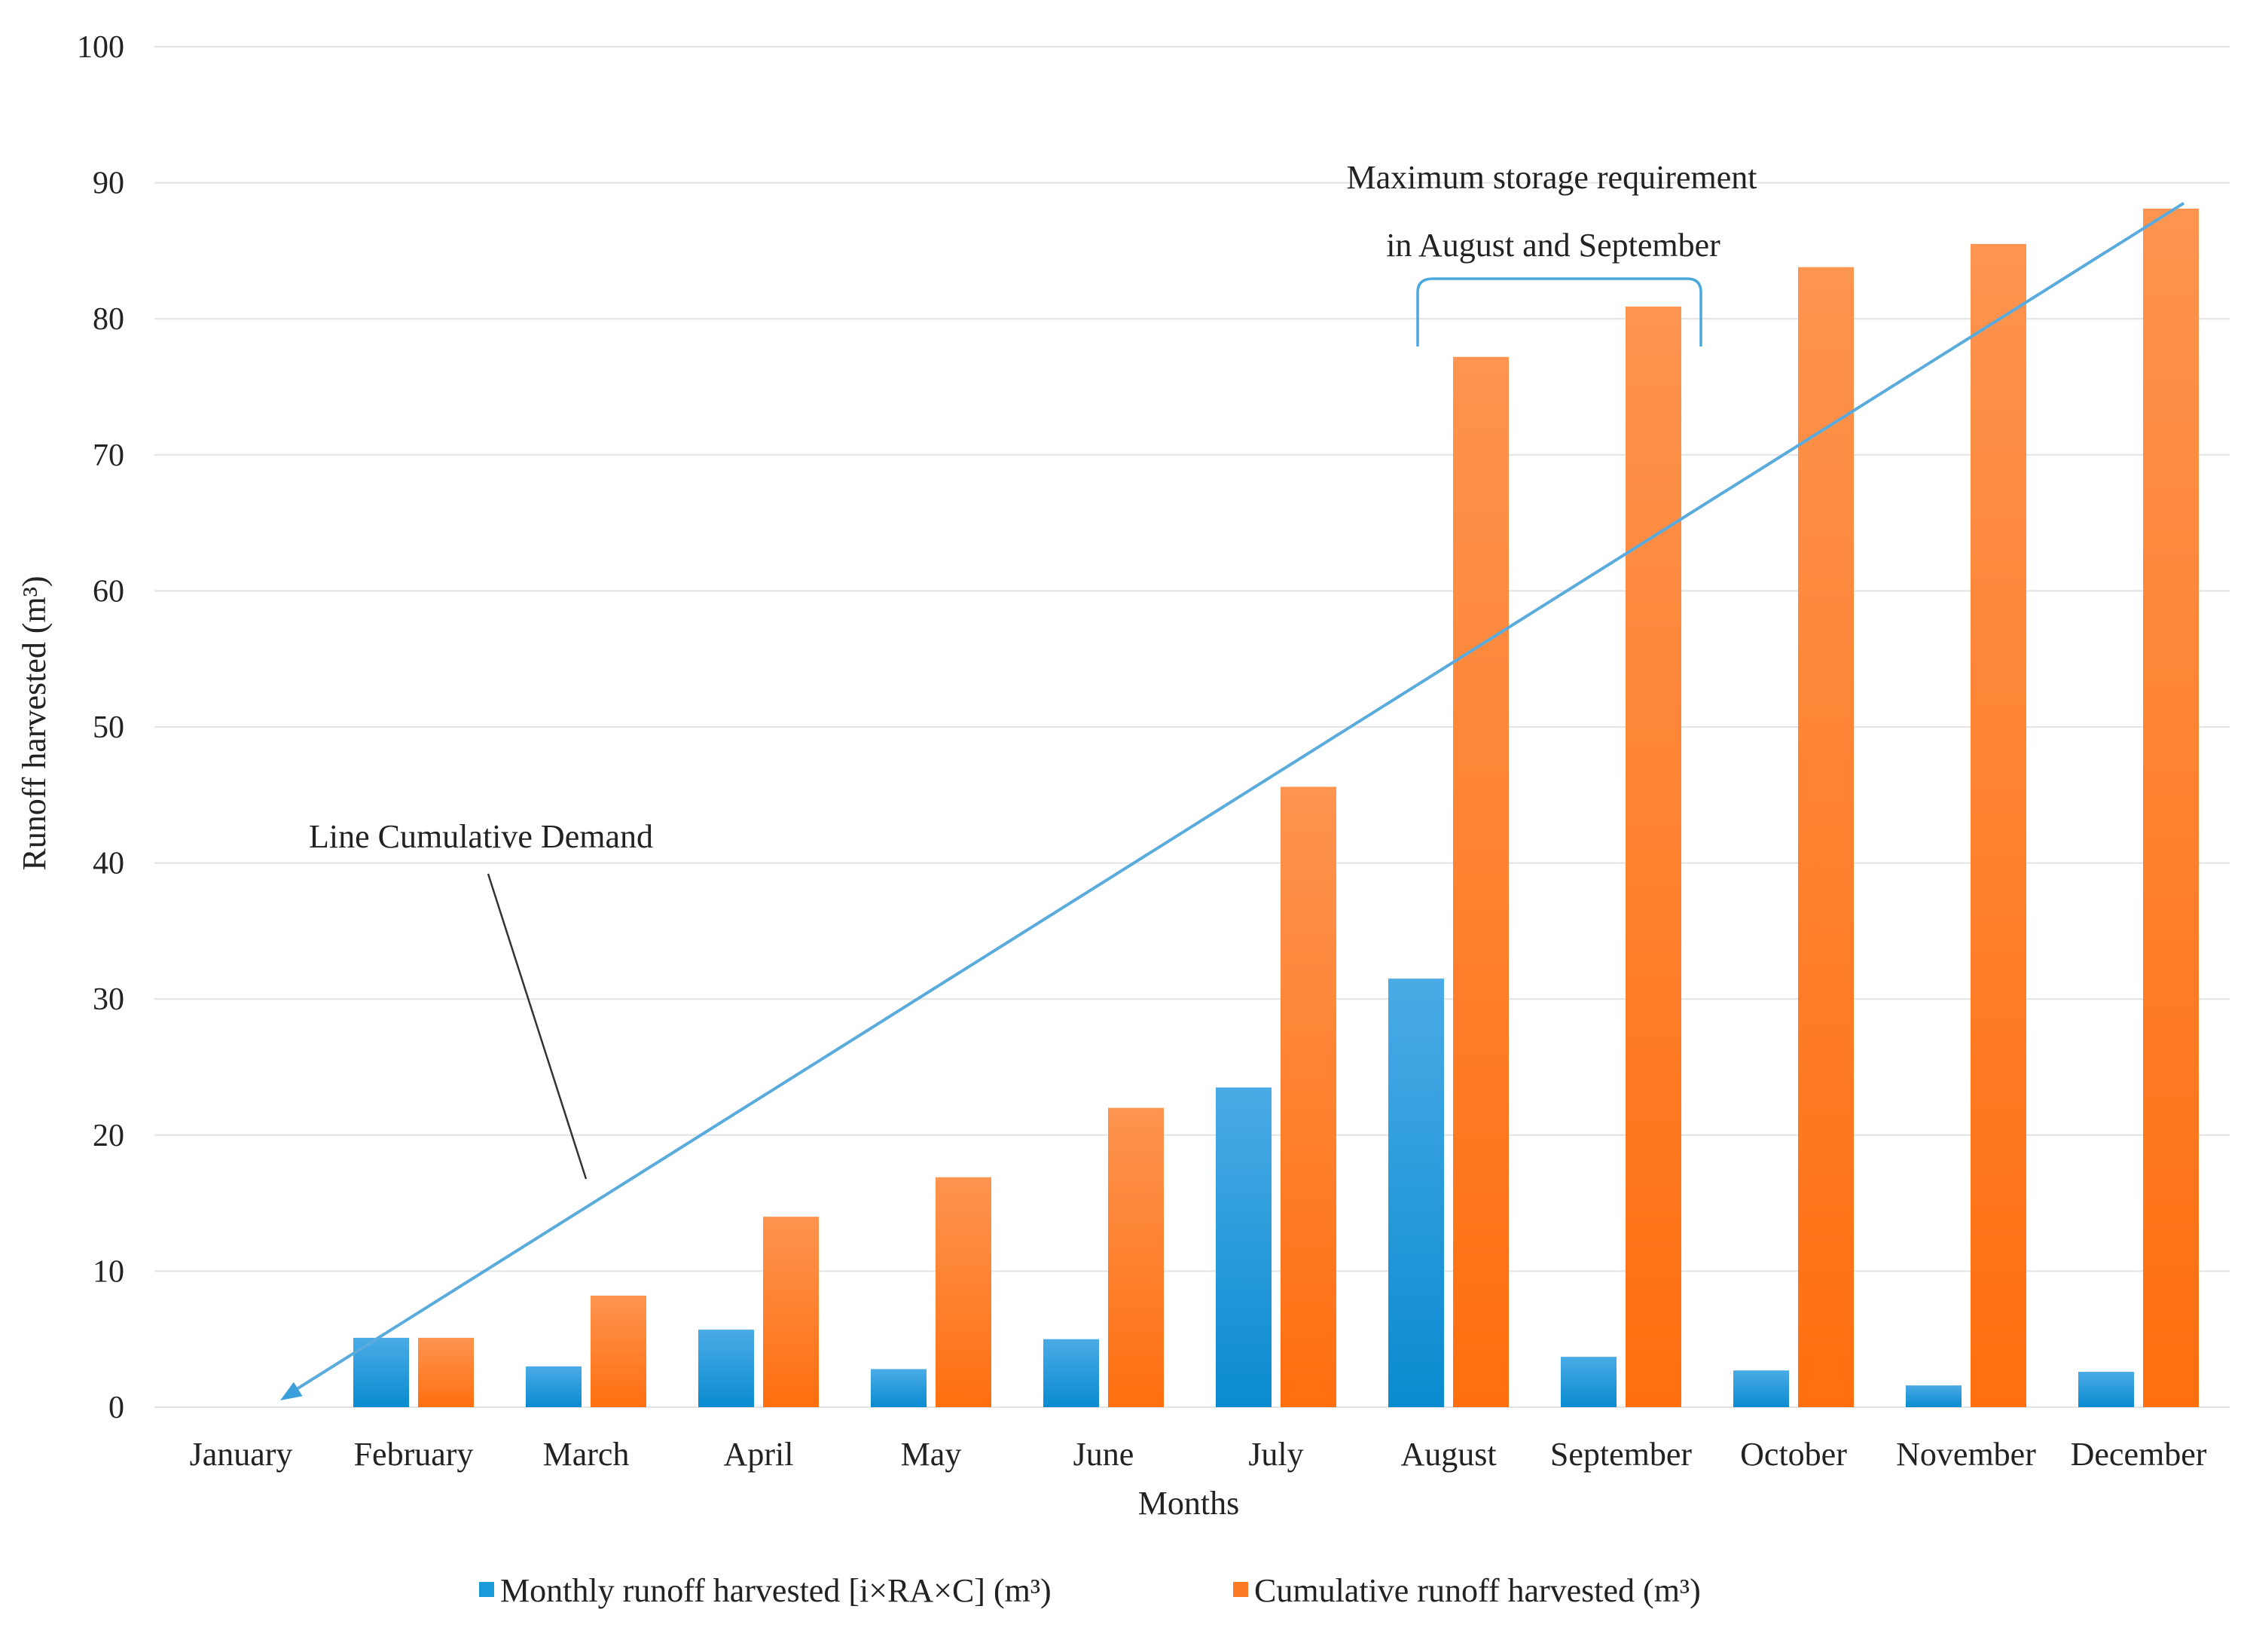  Describe the element at coordinates (1244, 1247) in the screenshot. I see `bar-monthly-july` at that location.